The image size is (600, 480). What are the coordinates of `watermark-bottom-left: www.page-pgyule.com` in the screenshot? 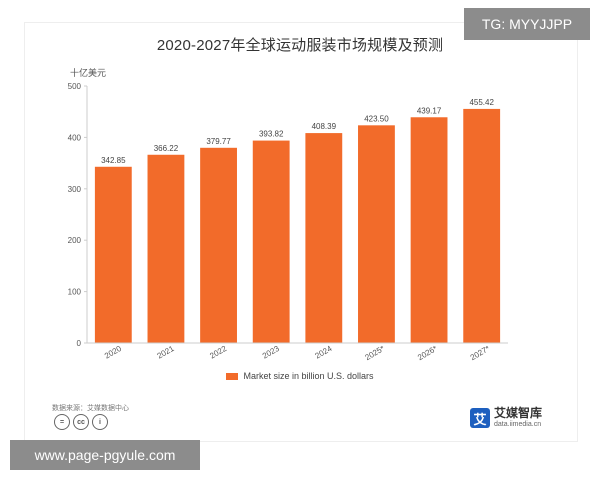 It's located at (105, 455).